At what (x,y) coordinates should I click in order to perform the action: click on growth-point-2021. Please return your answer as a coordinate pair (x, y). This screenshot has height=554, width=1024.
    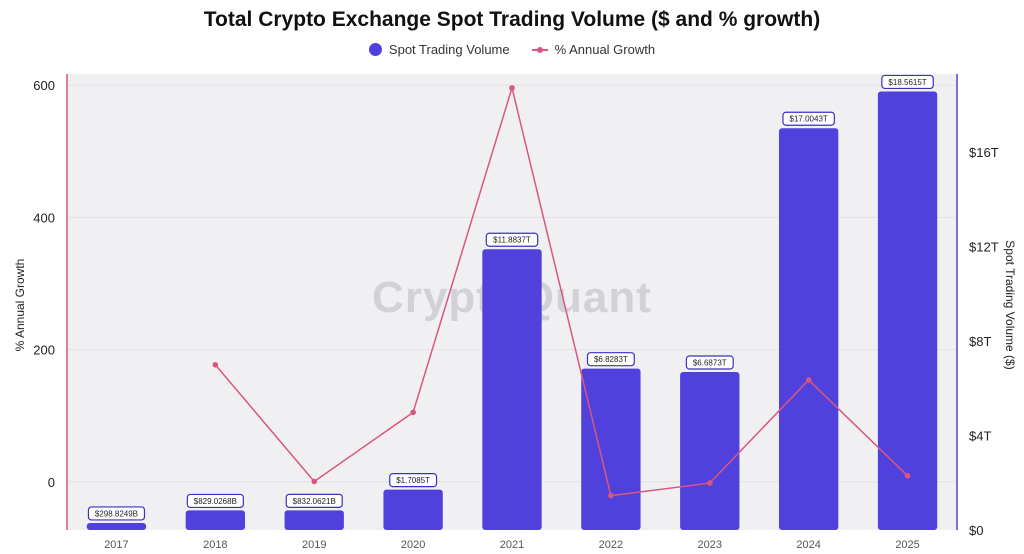
    Looking at the image, I should click on (512, 88).